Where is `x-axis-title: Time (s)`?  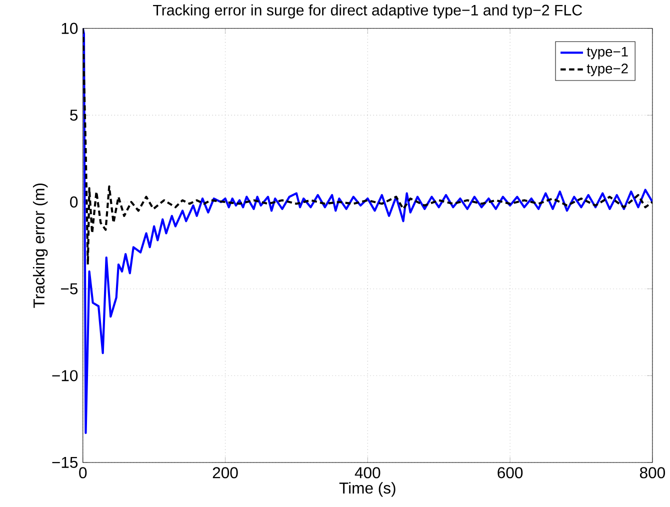 x-axis-title: Time (s) is located at coordinates (367, 489).